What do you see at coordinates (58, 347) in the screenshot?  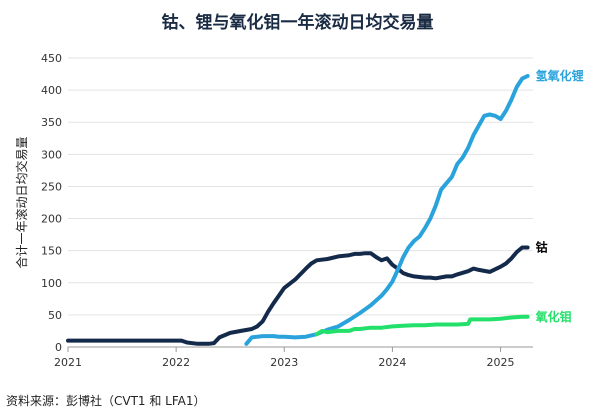 I see `y-tick-label: 0` at bounding box center [58, 347].